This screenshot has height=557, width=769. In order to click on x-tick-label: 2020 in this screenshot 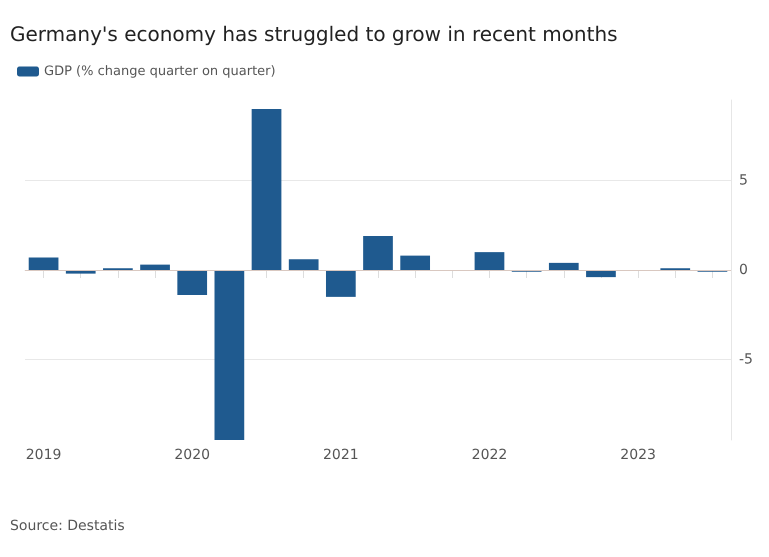, I will do `click(192, 455)`.